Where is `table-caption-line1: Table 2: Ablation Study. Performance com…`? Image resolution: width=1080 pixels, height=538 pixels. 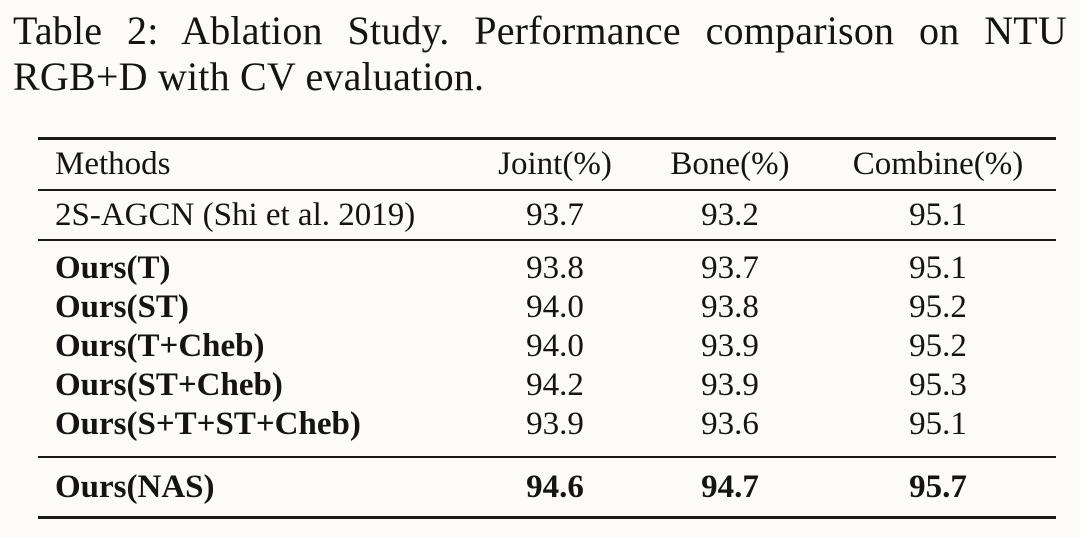
table-caption-line1: Table 2: Ablation Study. Performance com… is located at coordinates (540, 30).